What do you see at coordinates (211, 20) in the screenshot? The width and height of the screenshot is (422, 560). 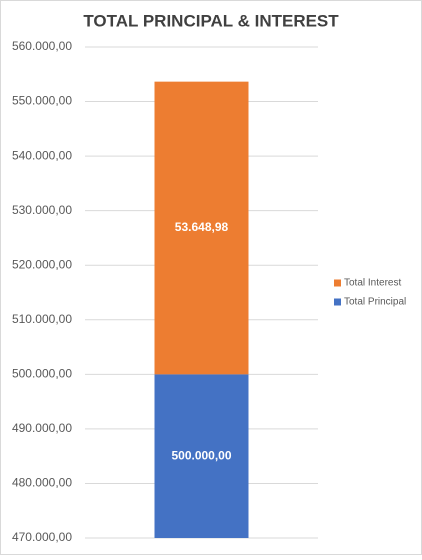 I see `chart-title: TOTAL PRINCIPAL & INTEREST` at bounding box center [211, 20].